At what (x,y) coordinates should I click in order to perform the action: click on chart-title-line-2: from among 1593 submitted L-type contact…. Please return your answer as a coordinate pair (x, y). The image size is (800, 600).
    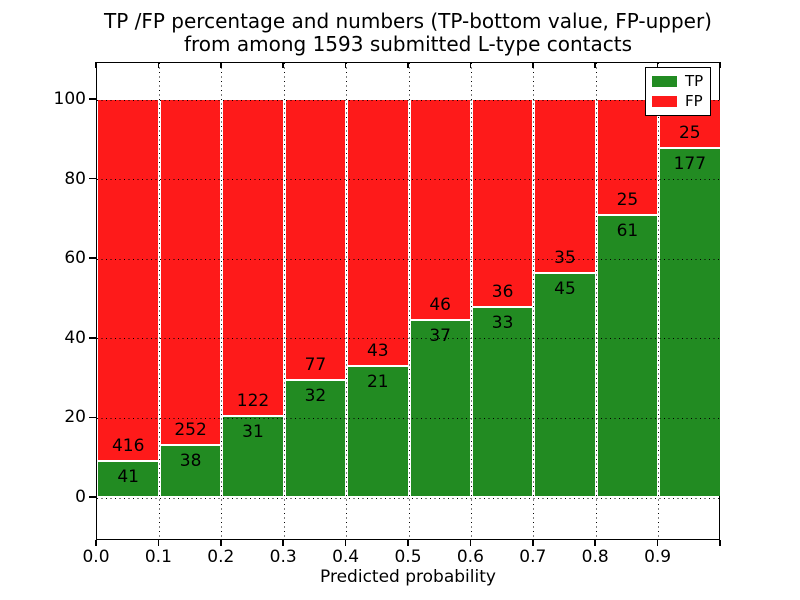
    Looking at the image, I should click on (408, 44).